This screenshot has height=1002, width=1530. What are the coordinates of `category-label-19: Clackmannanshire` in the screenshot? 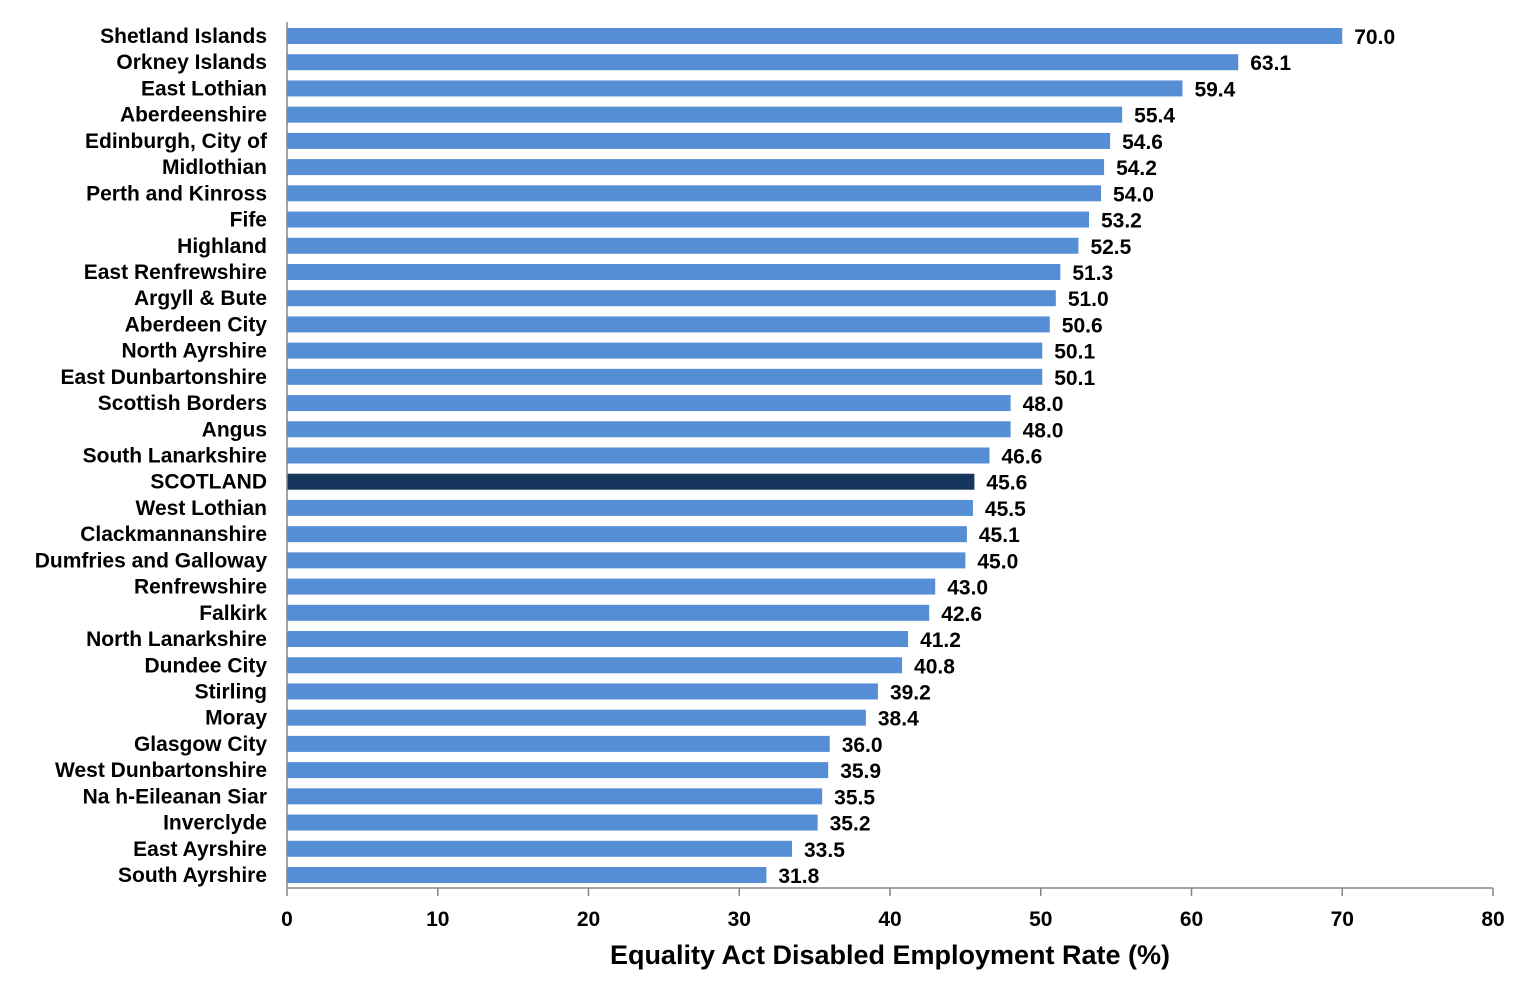 It's located at (173, 534).